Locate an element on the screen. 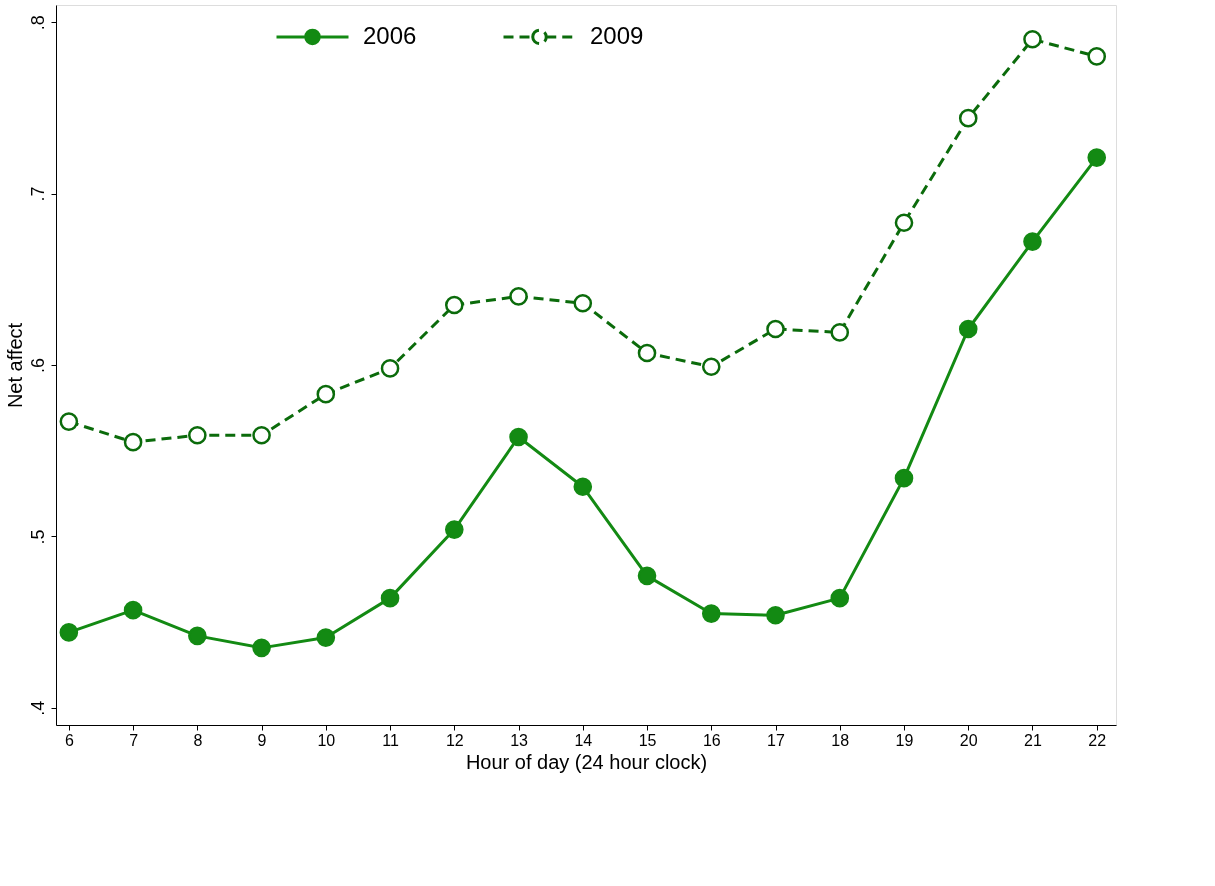  y-tick-label: .8 is located at coordinates (37, 23).